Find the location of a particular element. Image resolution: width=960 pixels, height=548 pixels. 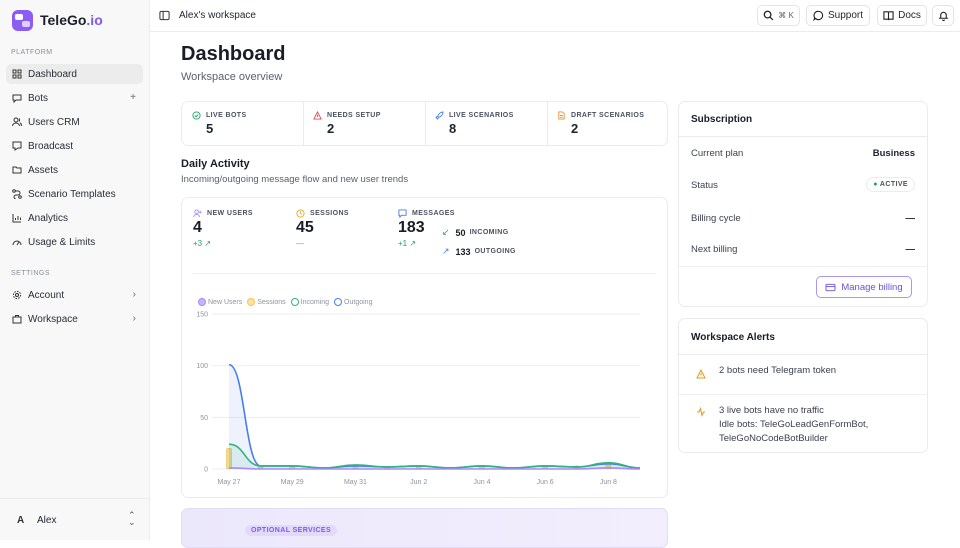

incoming-count: ↙ 50 INCOMING is located at coordinates (475, 232).